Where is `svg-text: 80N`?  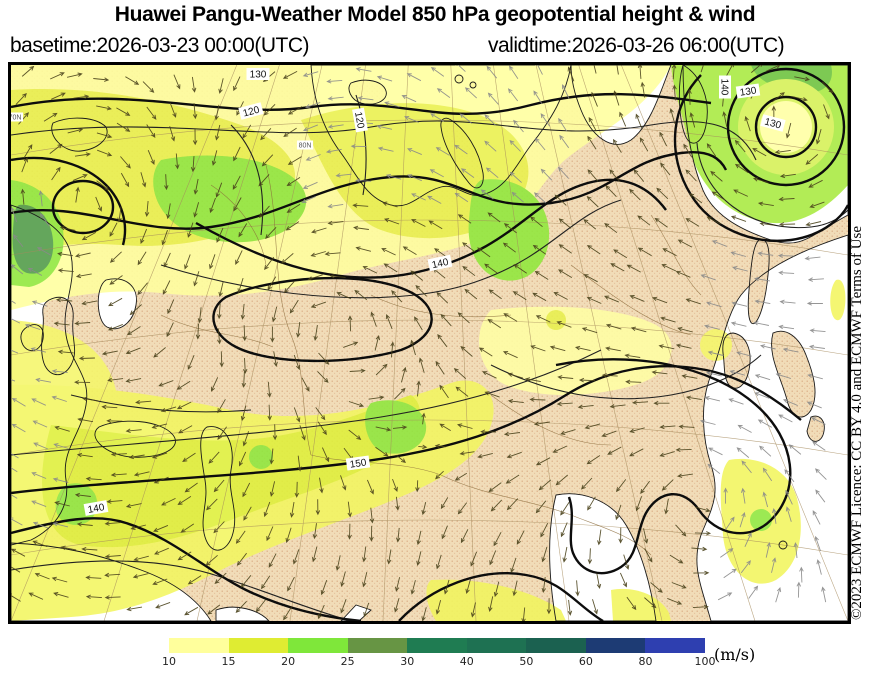 svg-text: 80N is located at coordinates (305, 146).